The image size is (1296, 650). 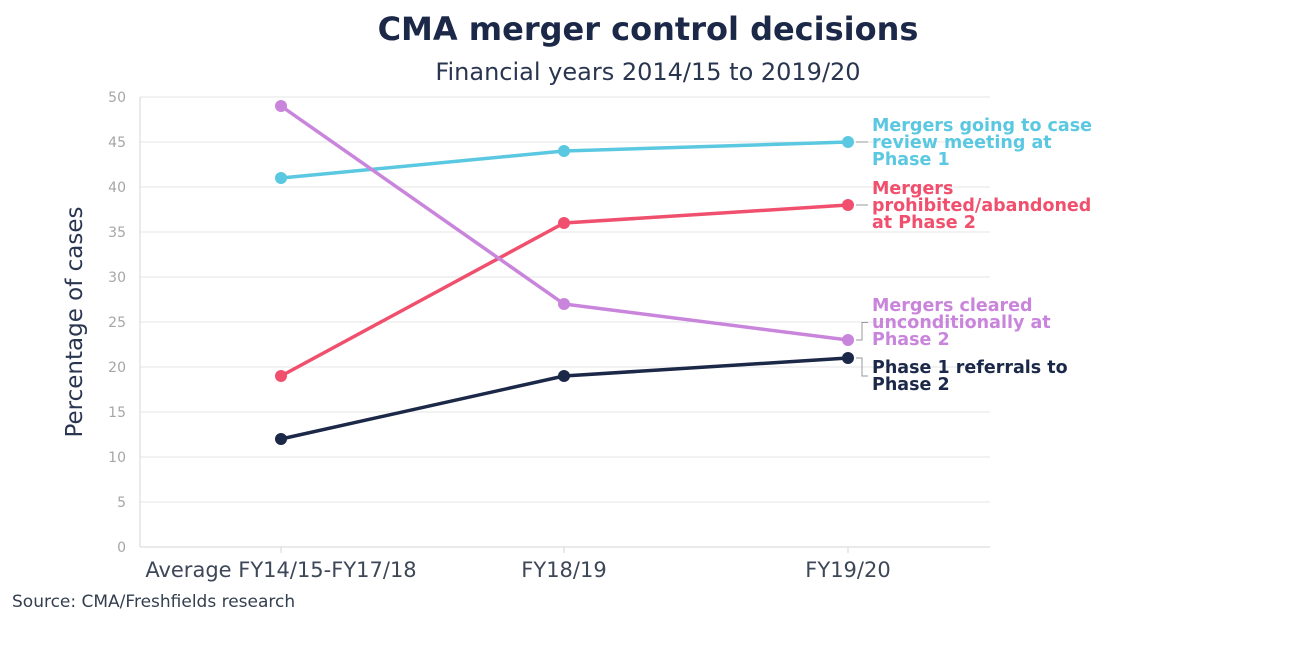 What do you see at coordinates (117, 98) in the screenshot?
I see `y-tick-label: 50` at bounding box center [117, 98].